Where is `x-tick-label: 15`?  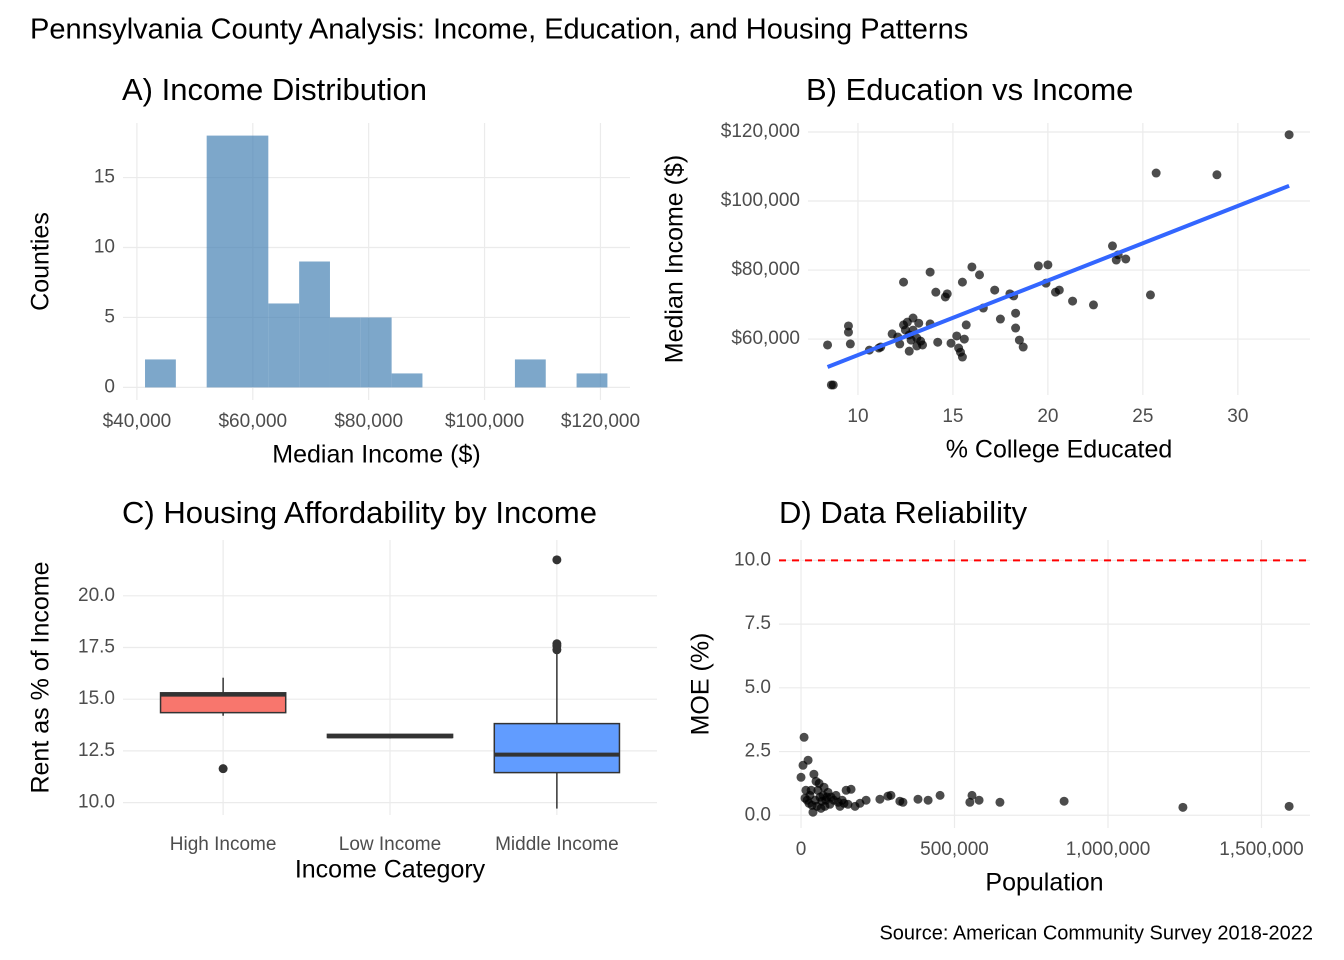
x-tick-label: 15 is located at coordinates (952, 416).